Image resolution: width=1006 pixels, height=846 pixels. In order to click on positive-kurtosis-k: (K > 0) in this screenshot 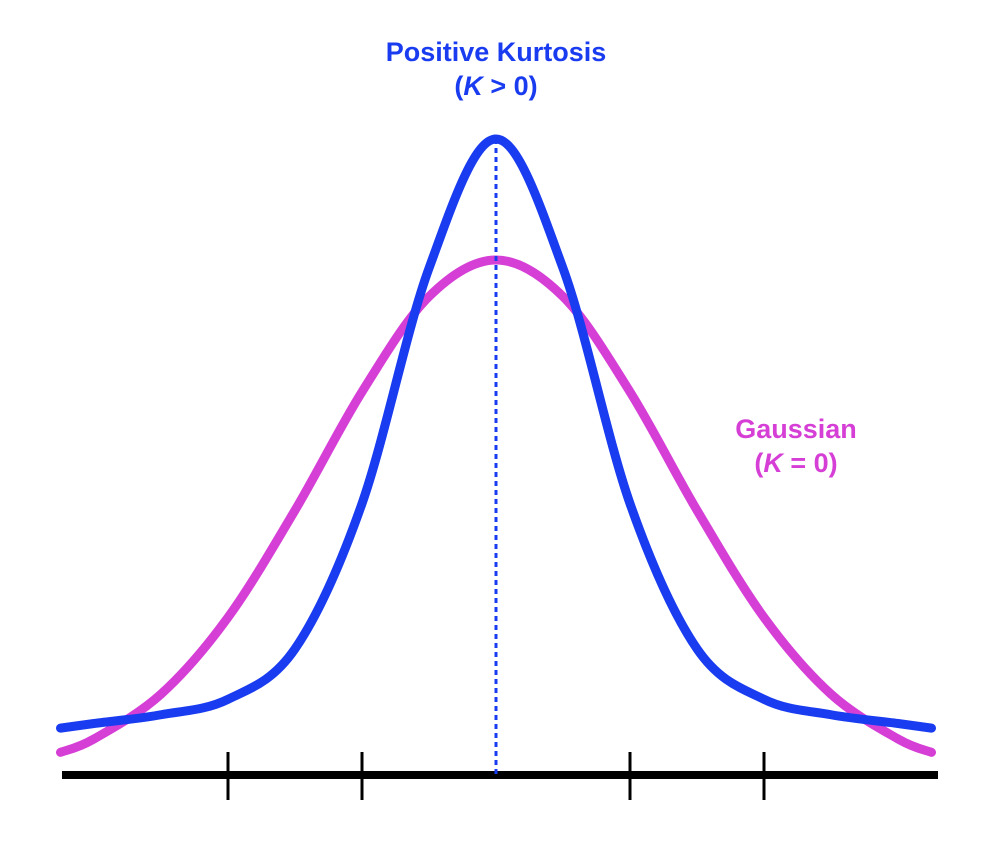, I will do `click(496, 86)`.